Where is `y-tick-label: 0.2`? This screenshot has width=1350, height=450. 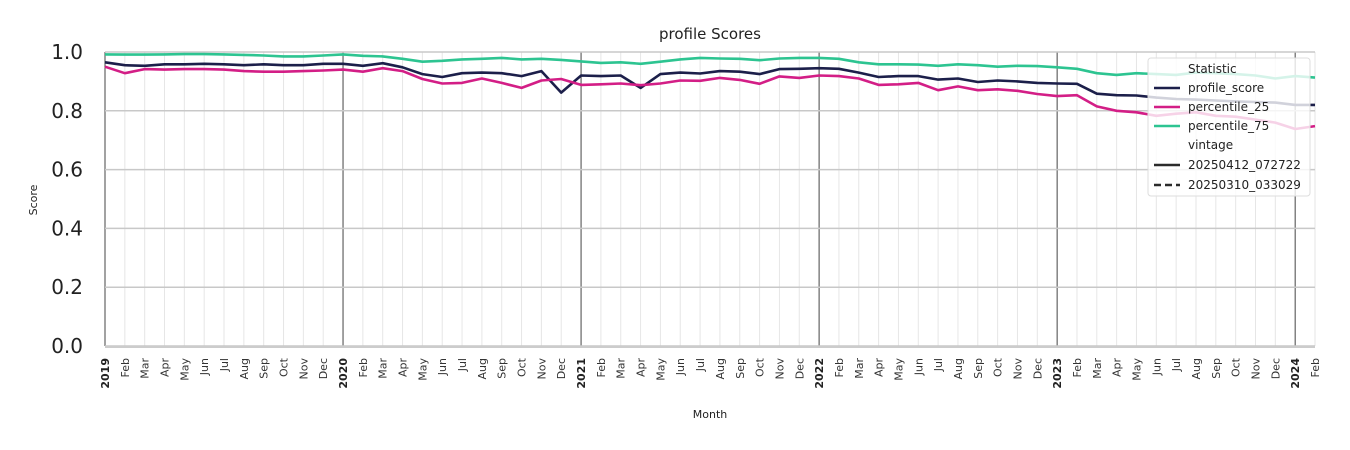
y-tick-label: 0.2 is located at coordinates (67, 287).